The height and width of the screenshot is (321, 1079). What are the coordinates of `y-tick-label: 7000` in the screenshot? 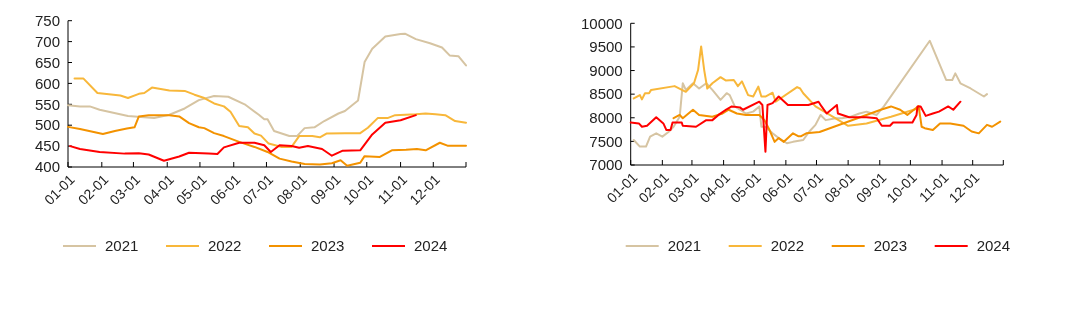 It's located at (606, 165).